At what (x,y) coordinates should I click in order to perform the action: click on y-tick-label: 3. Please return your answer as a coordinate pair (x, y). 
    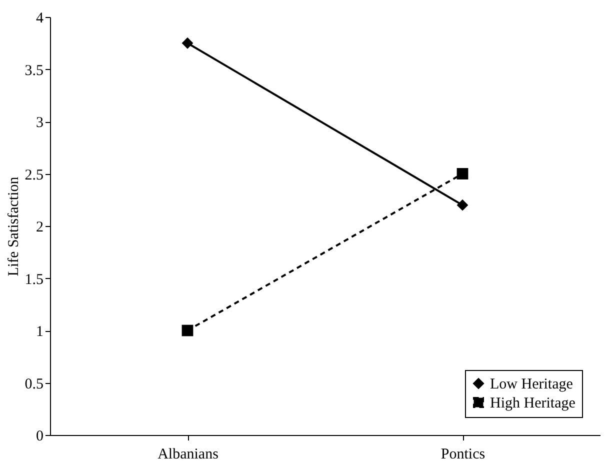
    Looking at the image, I should click on (40, 123).